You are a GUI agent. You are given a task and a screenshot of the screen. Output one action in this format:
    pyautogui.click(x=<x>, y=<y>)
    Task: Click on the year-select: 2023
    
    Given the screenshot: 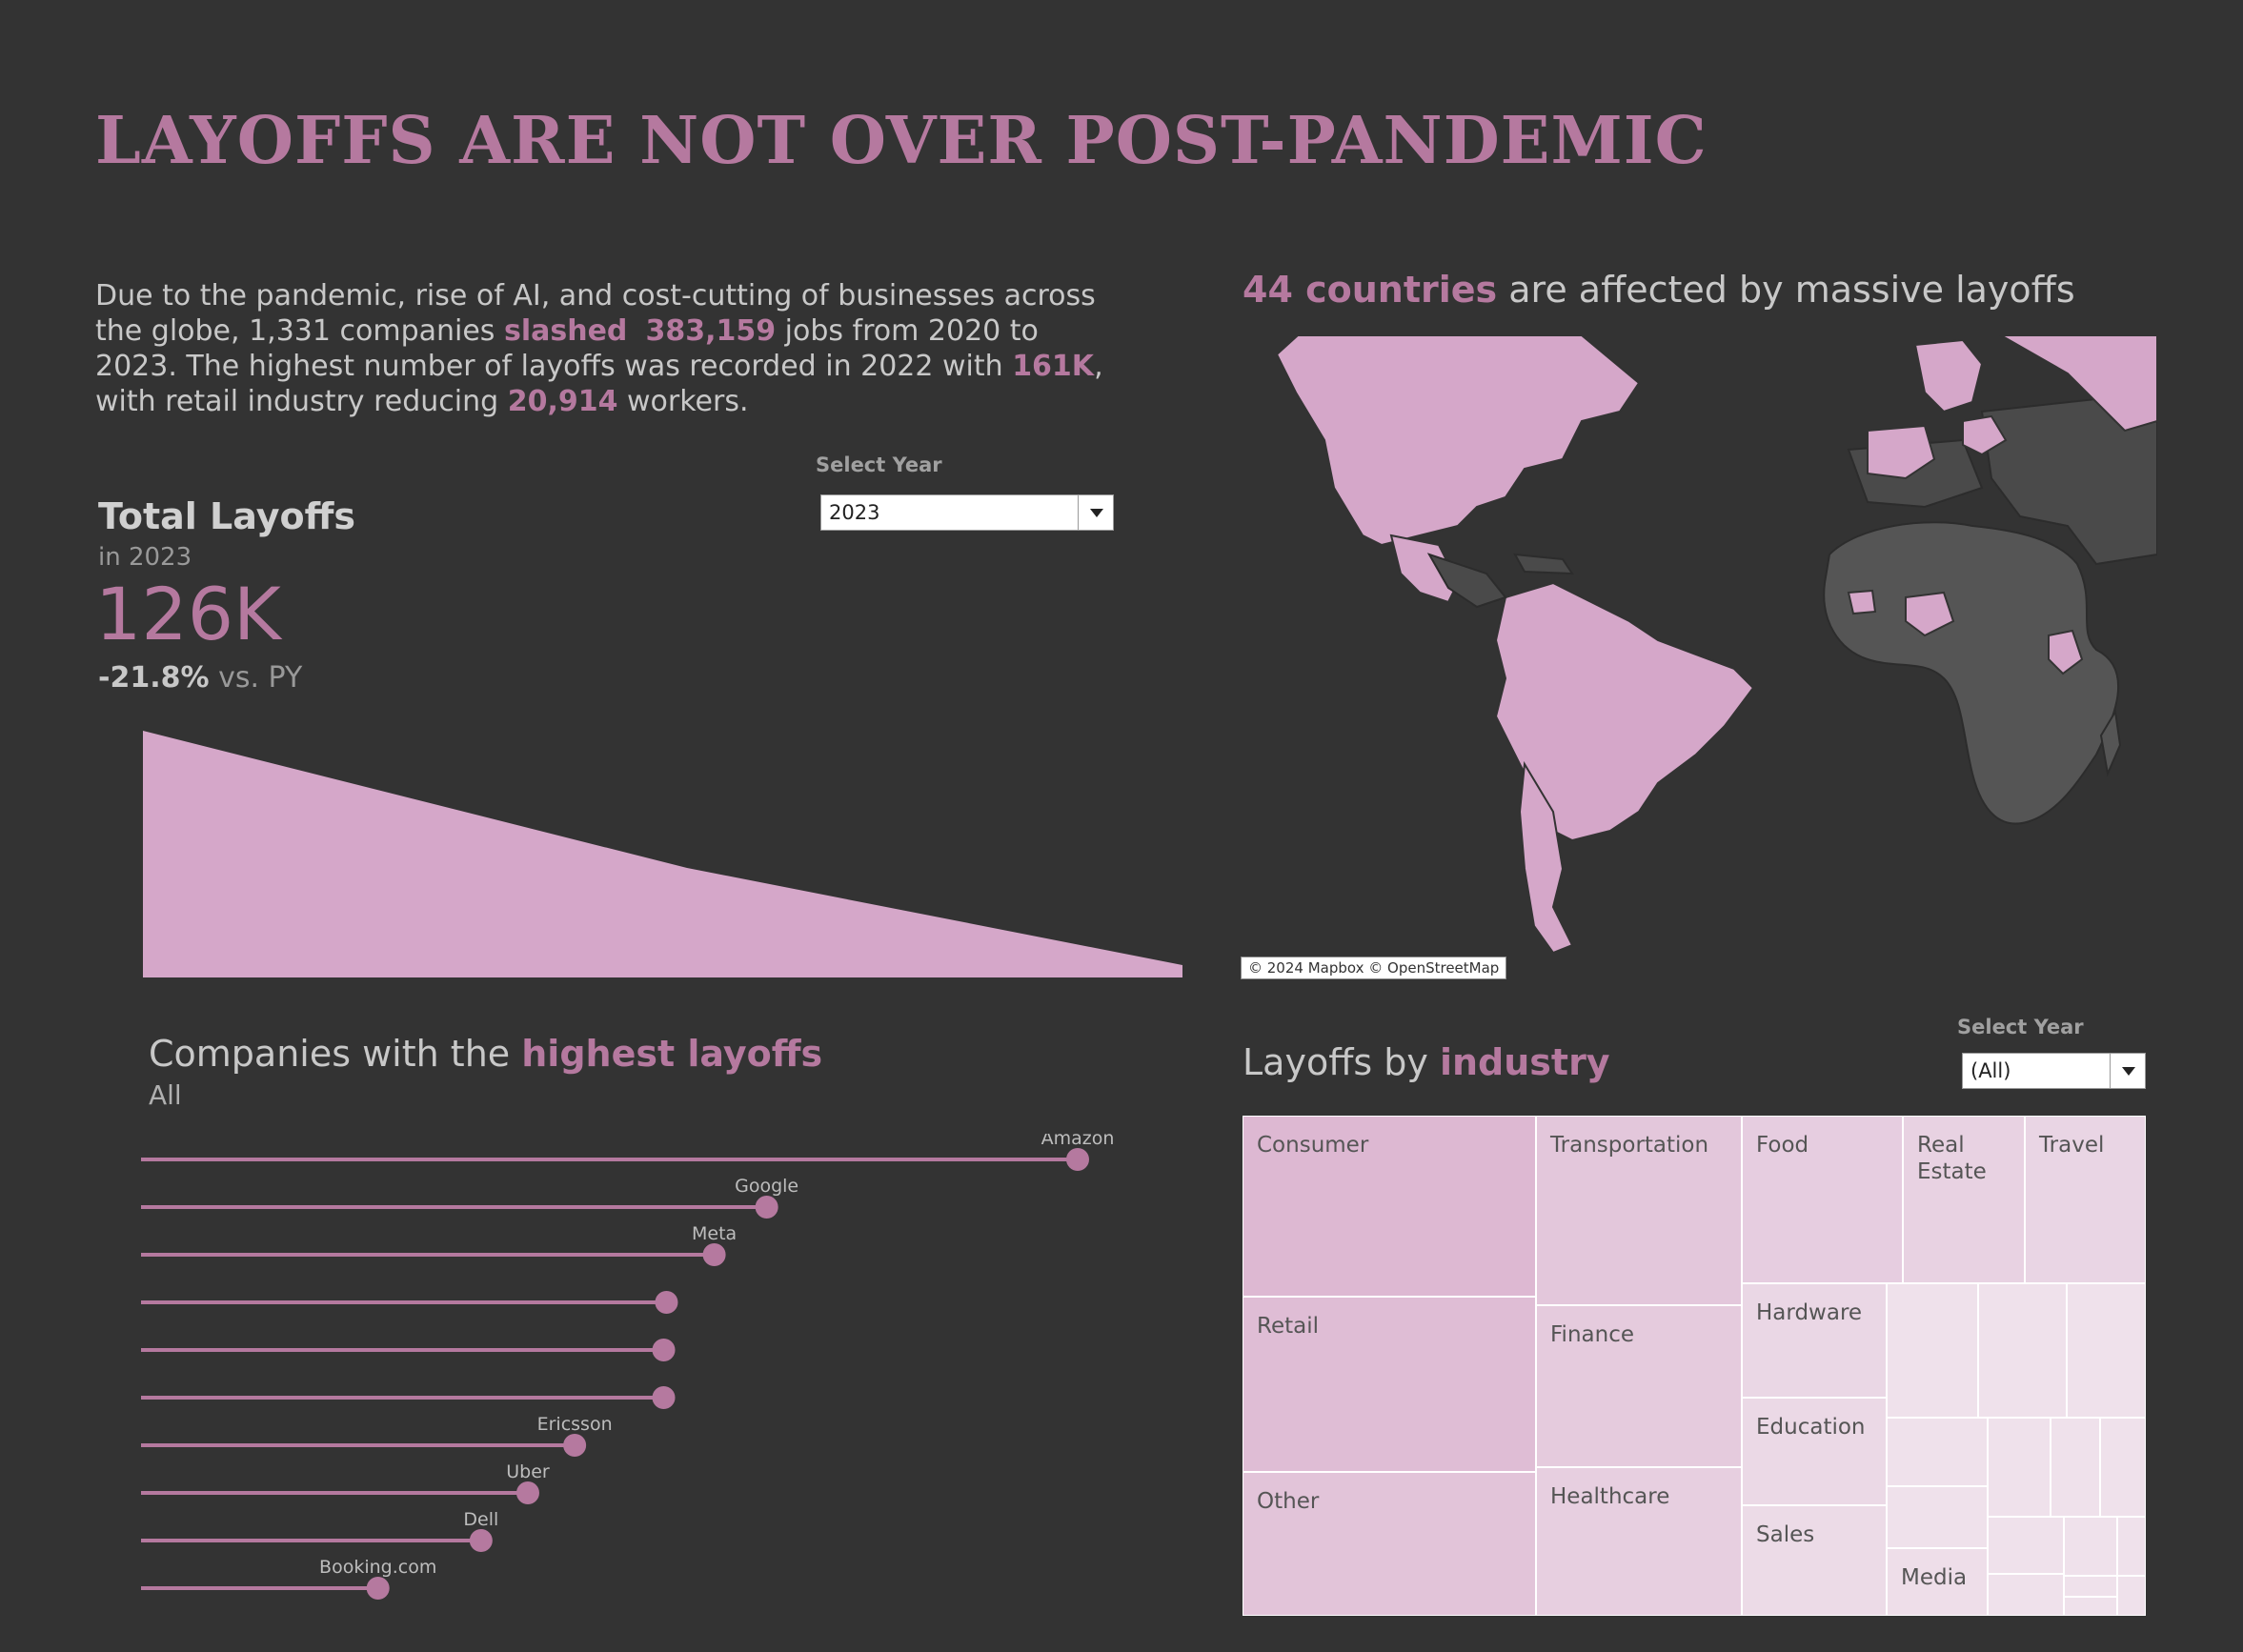 What is the action you would take?
    pyautogui.click(x=967, y=512)
    